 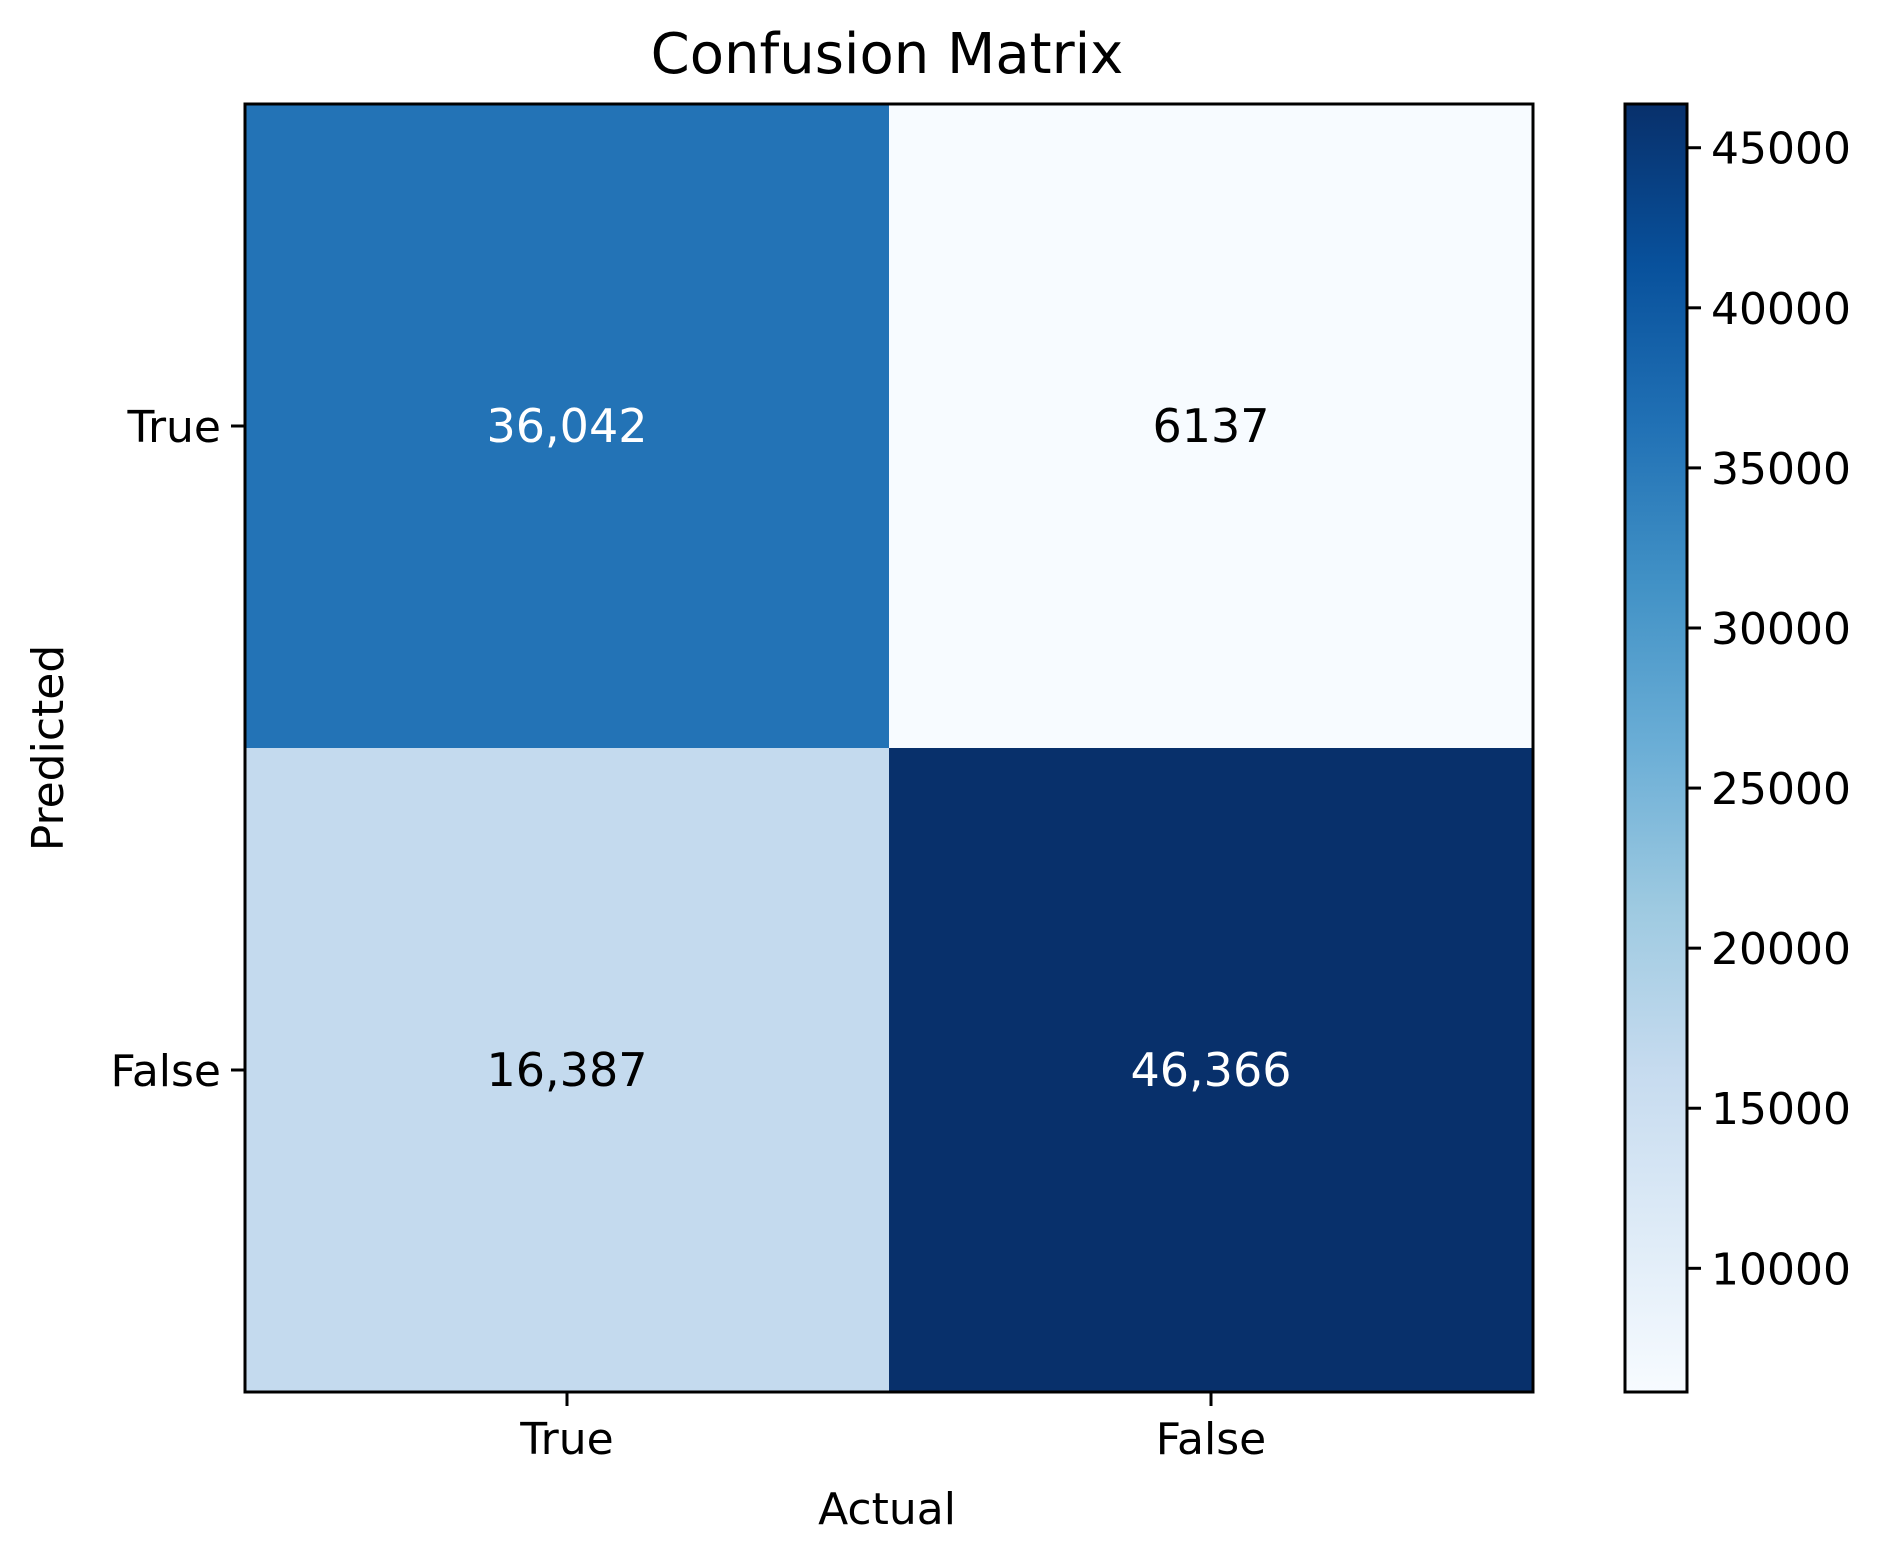 I want to click on heatmap-cell-r0-c0, so click(x=567, y=426).